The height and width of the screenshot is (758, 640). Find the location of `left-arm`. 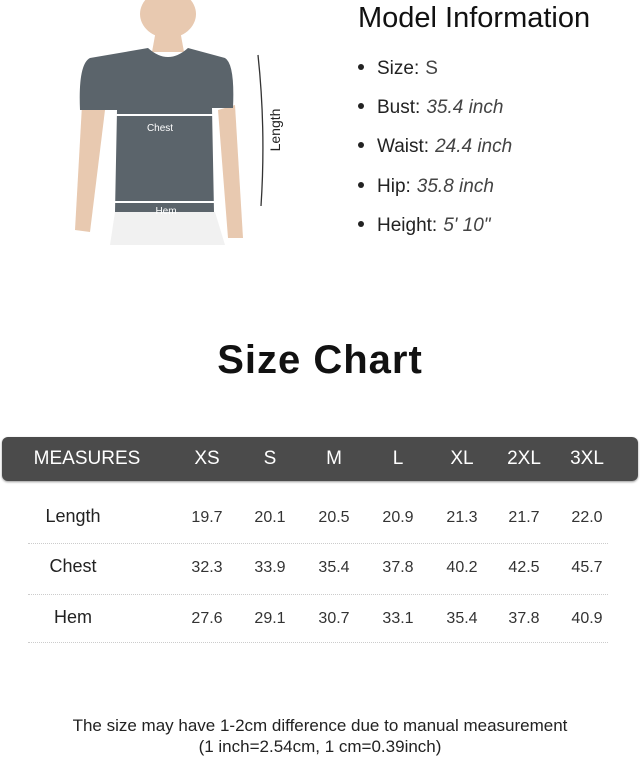

left-arm is located at coordinates (90, 168).